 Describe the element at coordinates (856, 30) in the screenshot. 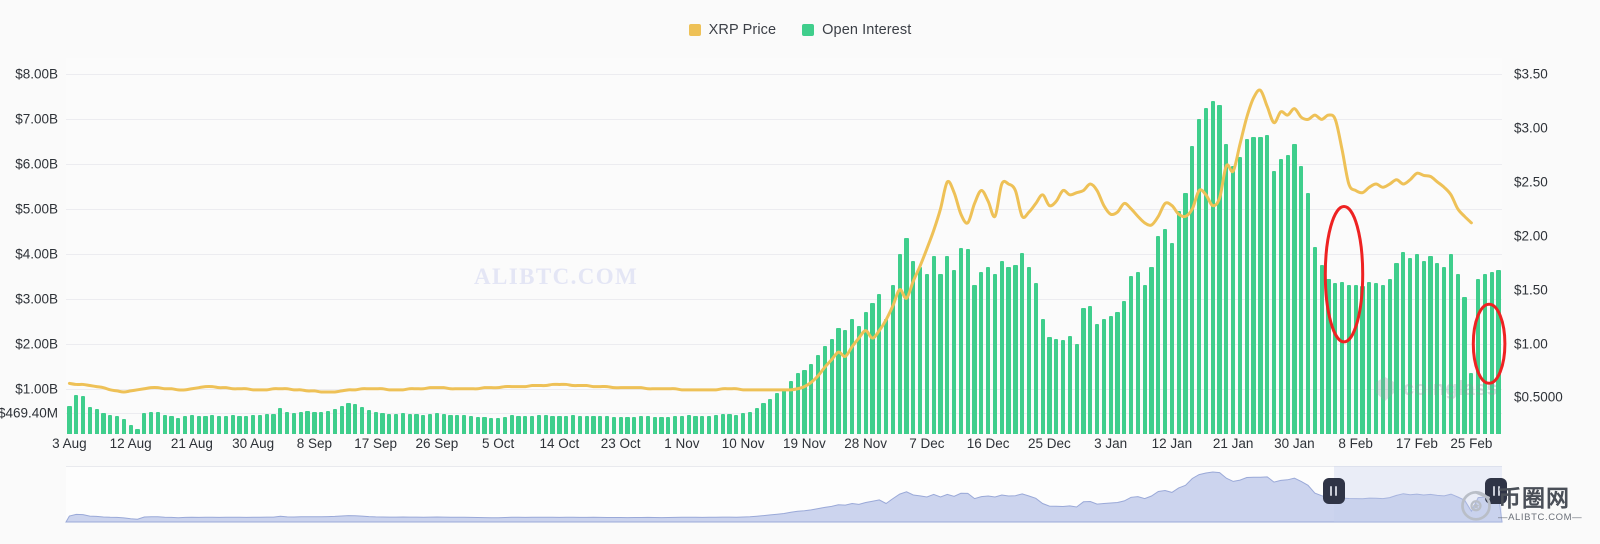

I see `legend-item-open-interest: Open Interest` at that location.